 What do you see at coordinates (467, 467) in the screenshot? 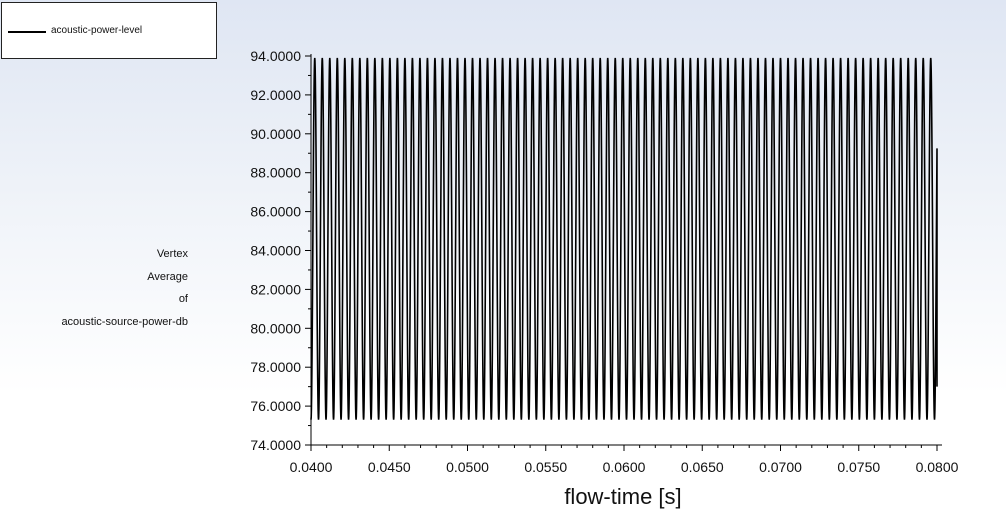
I see `x-tick-label: 0.0500` at bounding box center [467, 467].